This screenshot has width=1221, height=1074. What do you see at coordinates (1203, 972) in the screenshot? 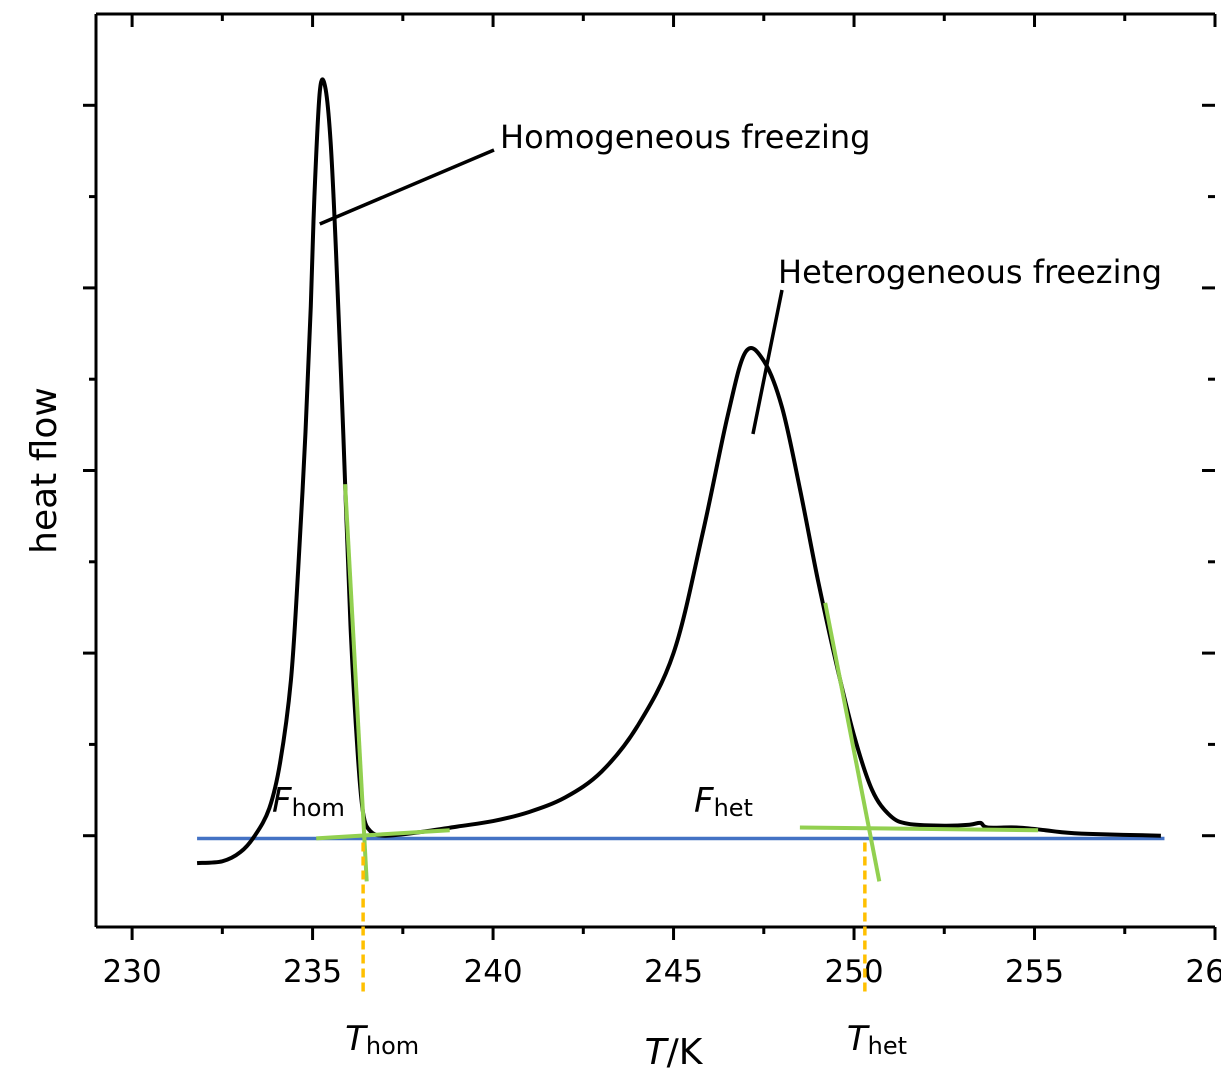
I see `x-tick-label: 260` at bounding box center [1203, 972].